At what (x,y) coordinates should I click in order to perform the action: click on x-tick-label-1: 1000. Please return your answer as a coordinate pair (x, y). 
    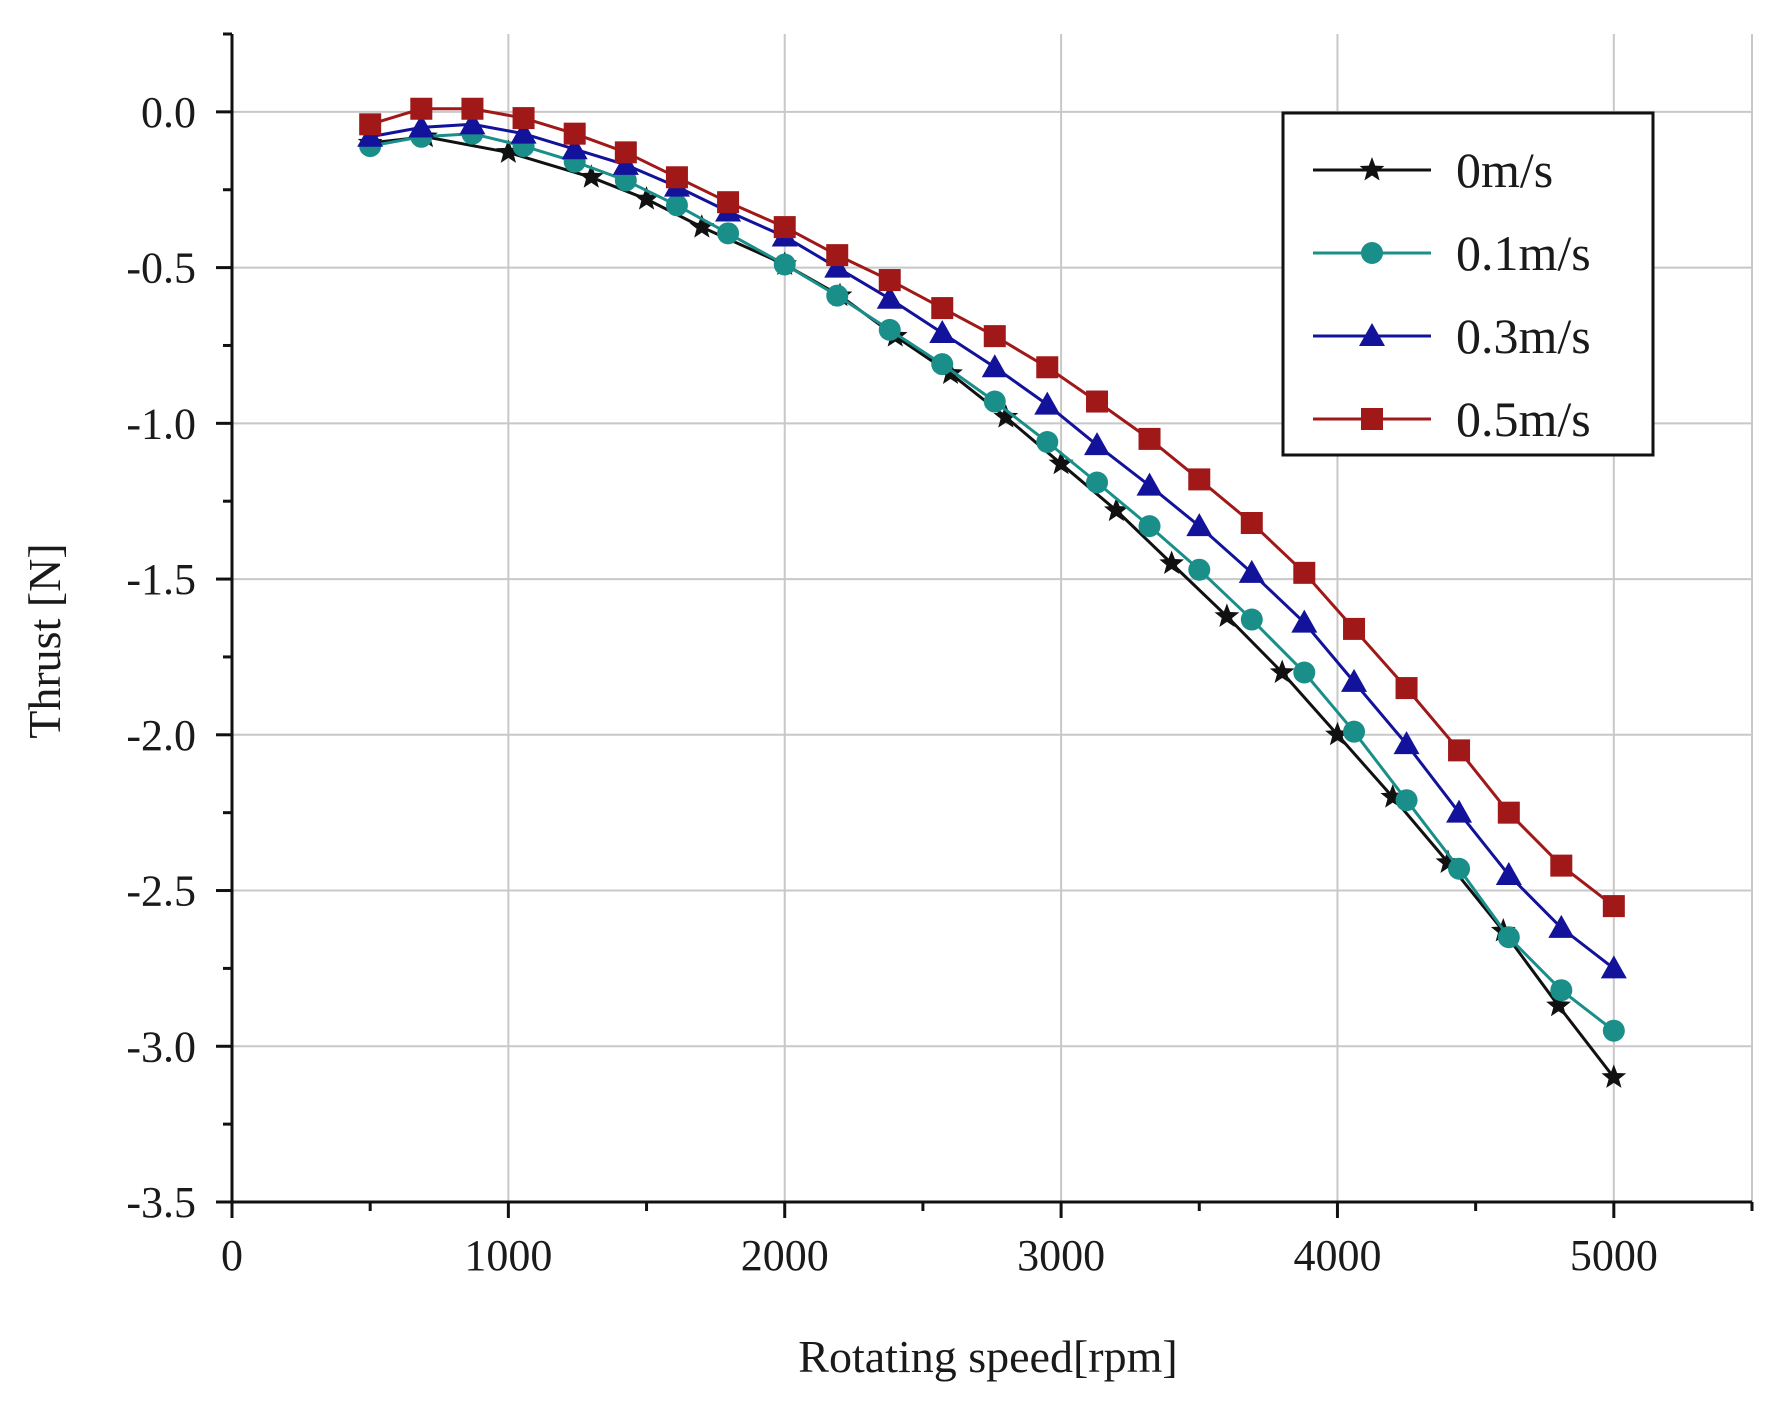
    Looking at the image, I should click on (508, 1255).